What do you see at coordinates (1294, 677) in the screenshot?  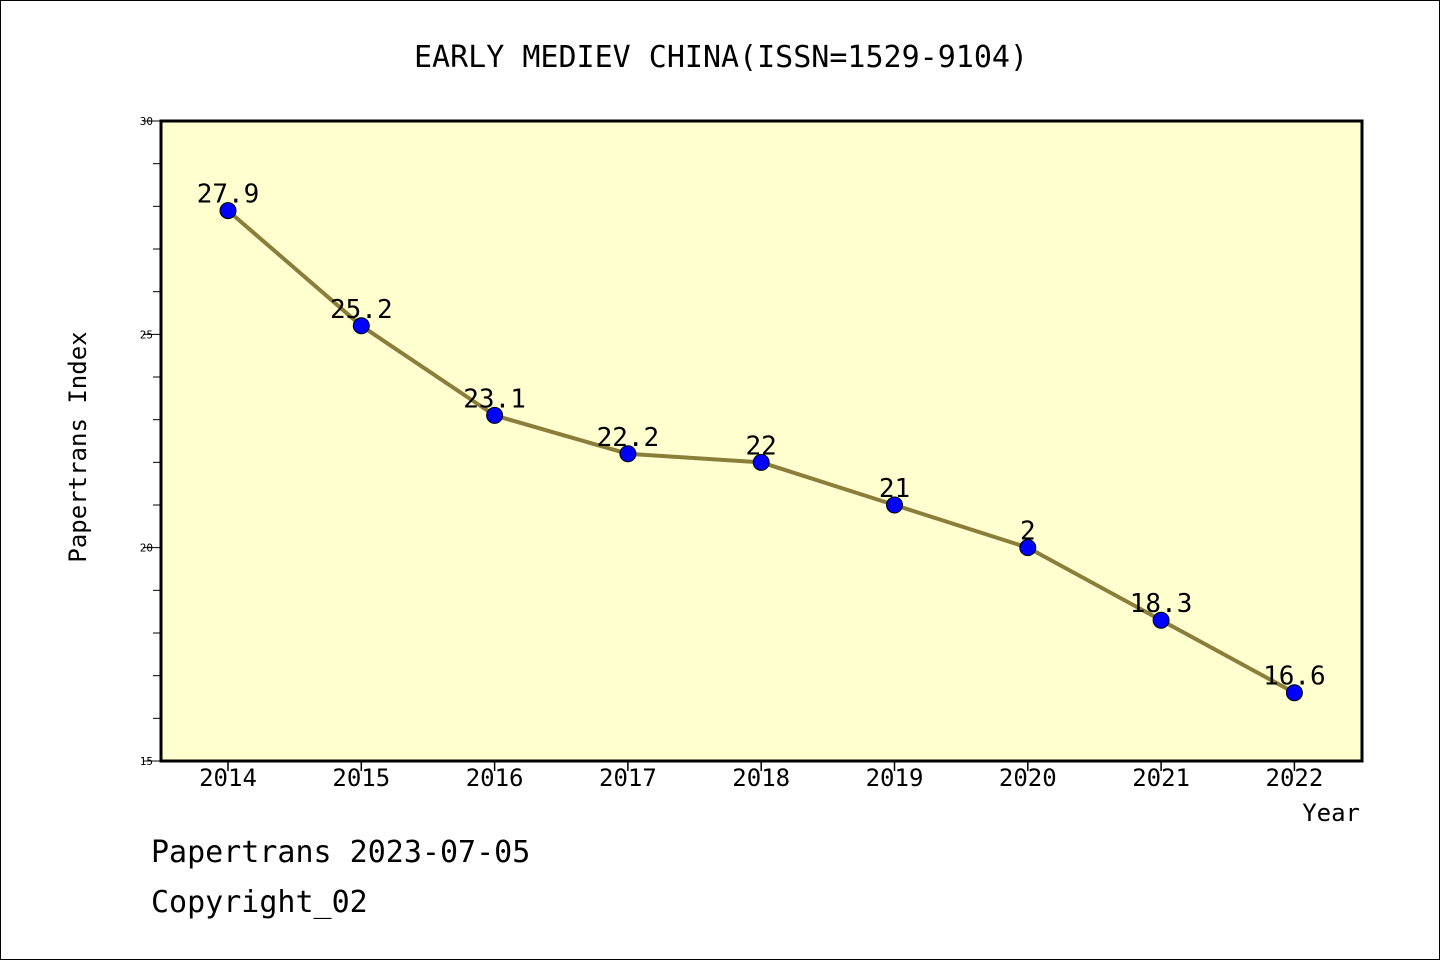 I see `data-label: 16.6` at bounding box center [1294, 677].